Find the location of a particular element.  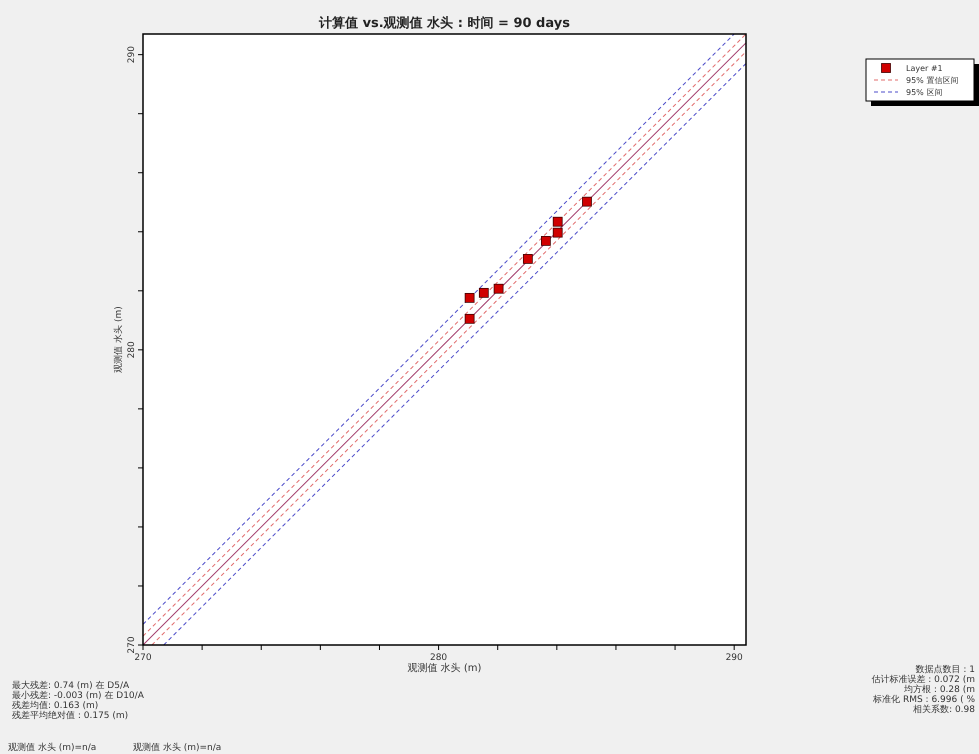

text: 最小残差: -0.003 (m) 在 D10/A is located at coordinates (78, 695).